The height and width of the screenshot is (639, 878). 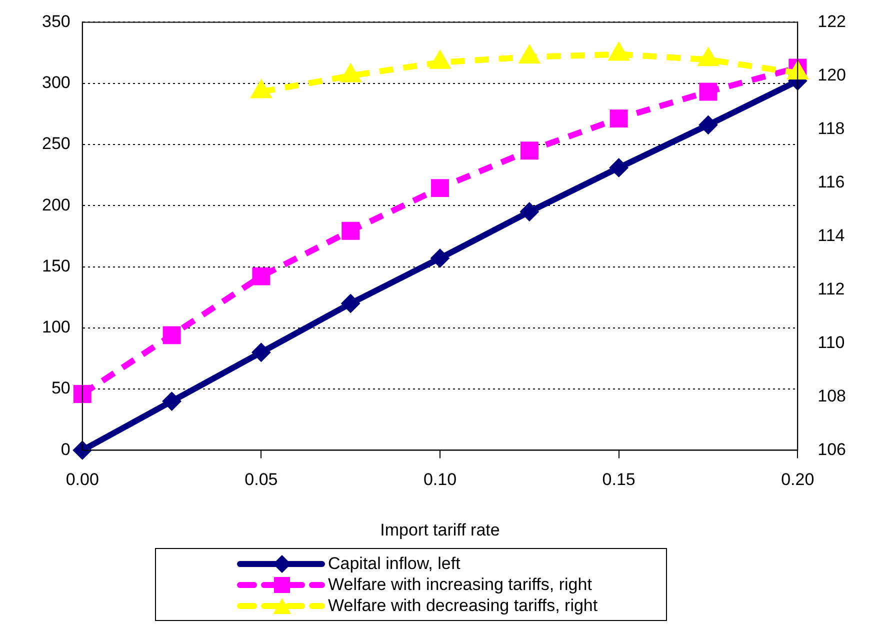 I want to click on x-tick-label: 0.15, so click(x=619, y=480).